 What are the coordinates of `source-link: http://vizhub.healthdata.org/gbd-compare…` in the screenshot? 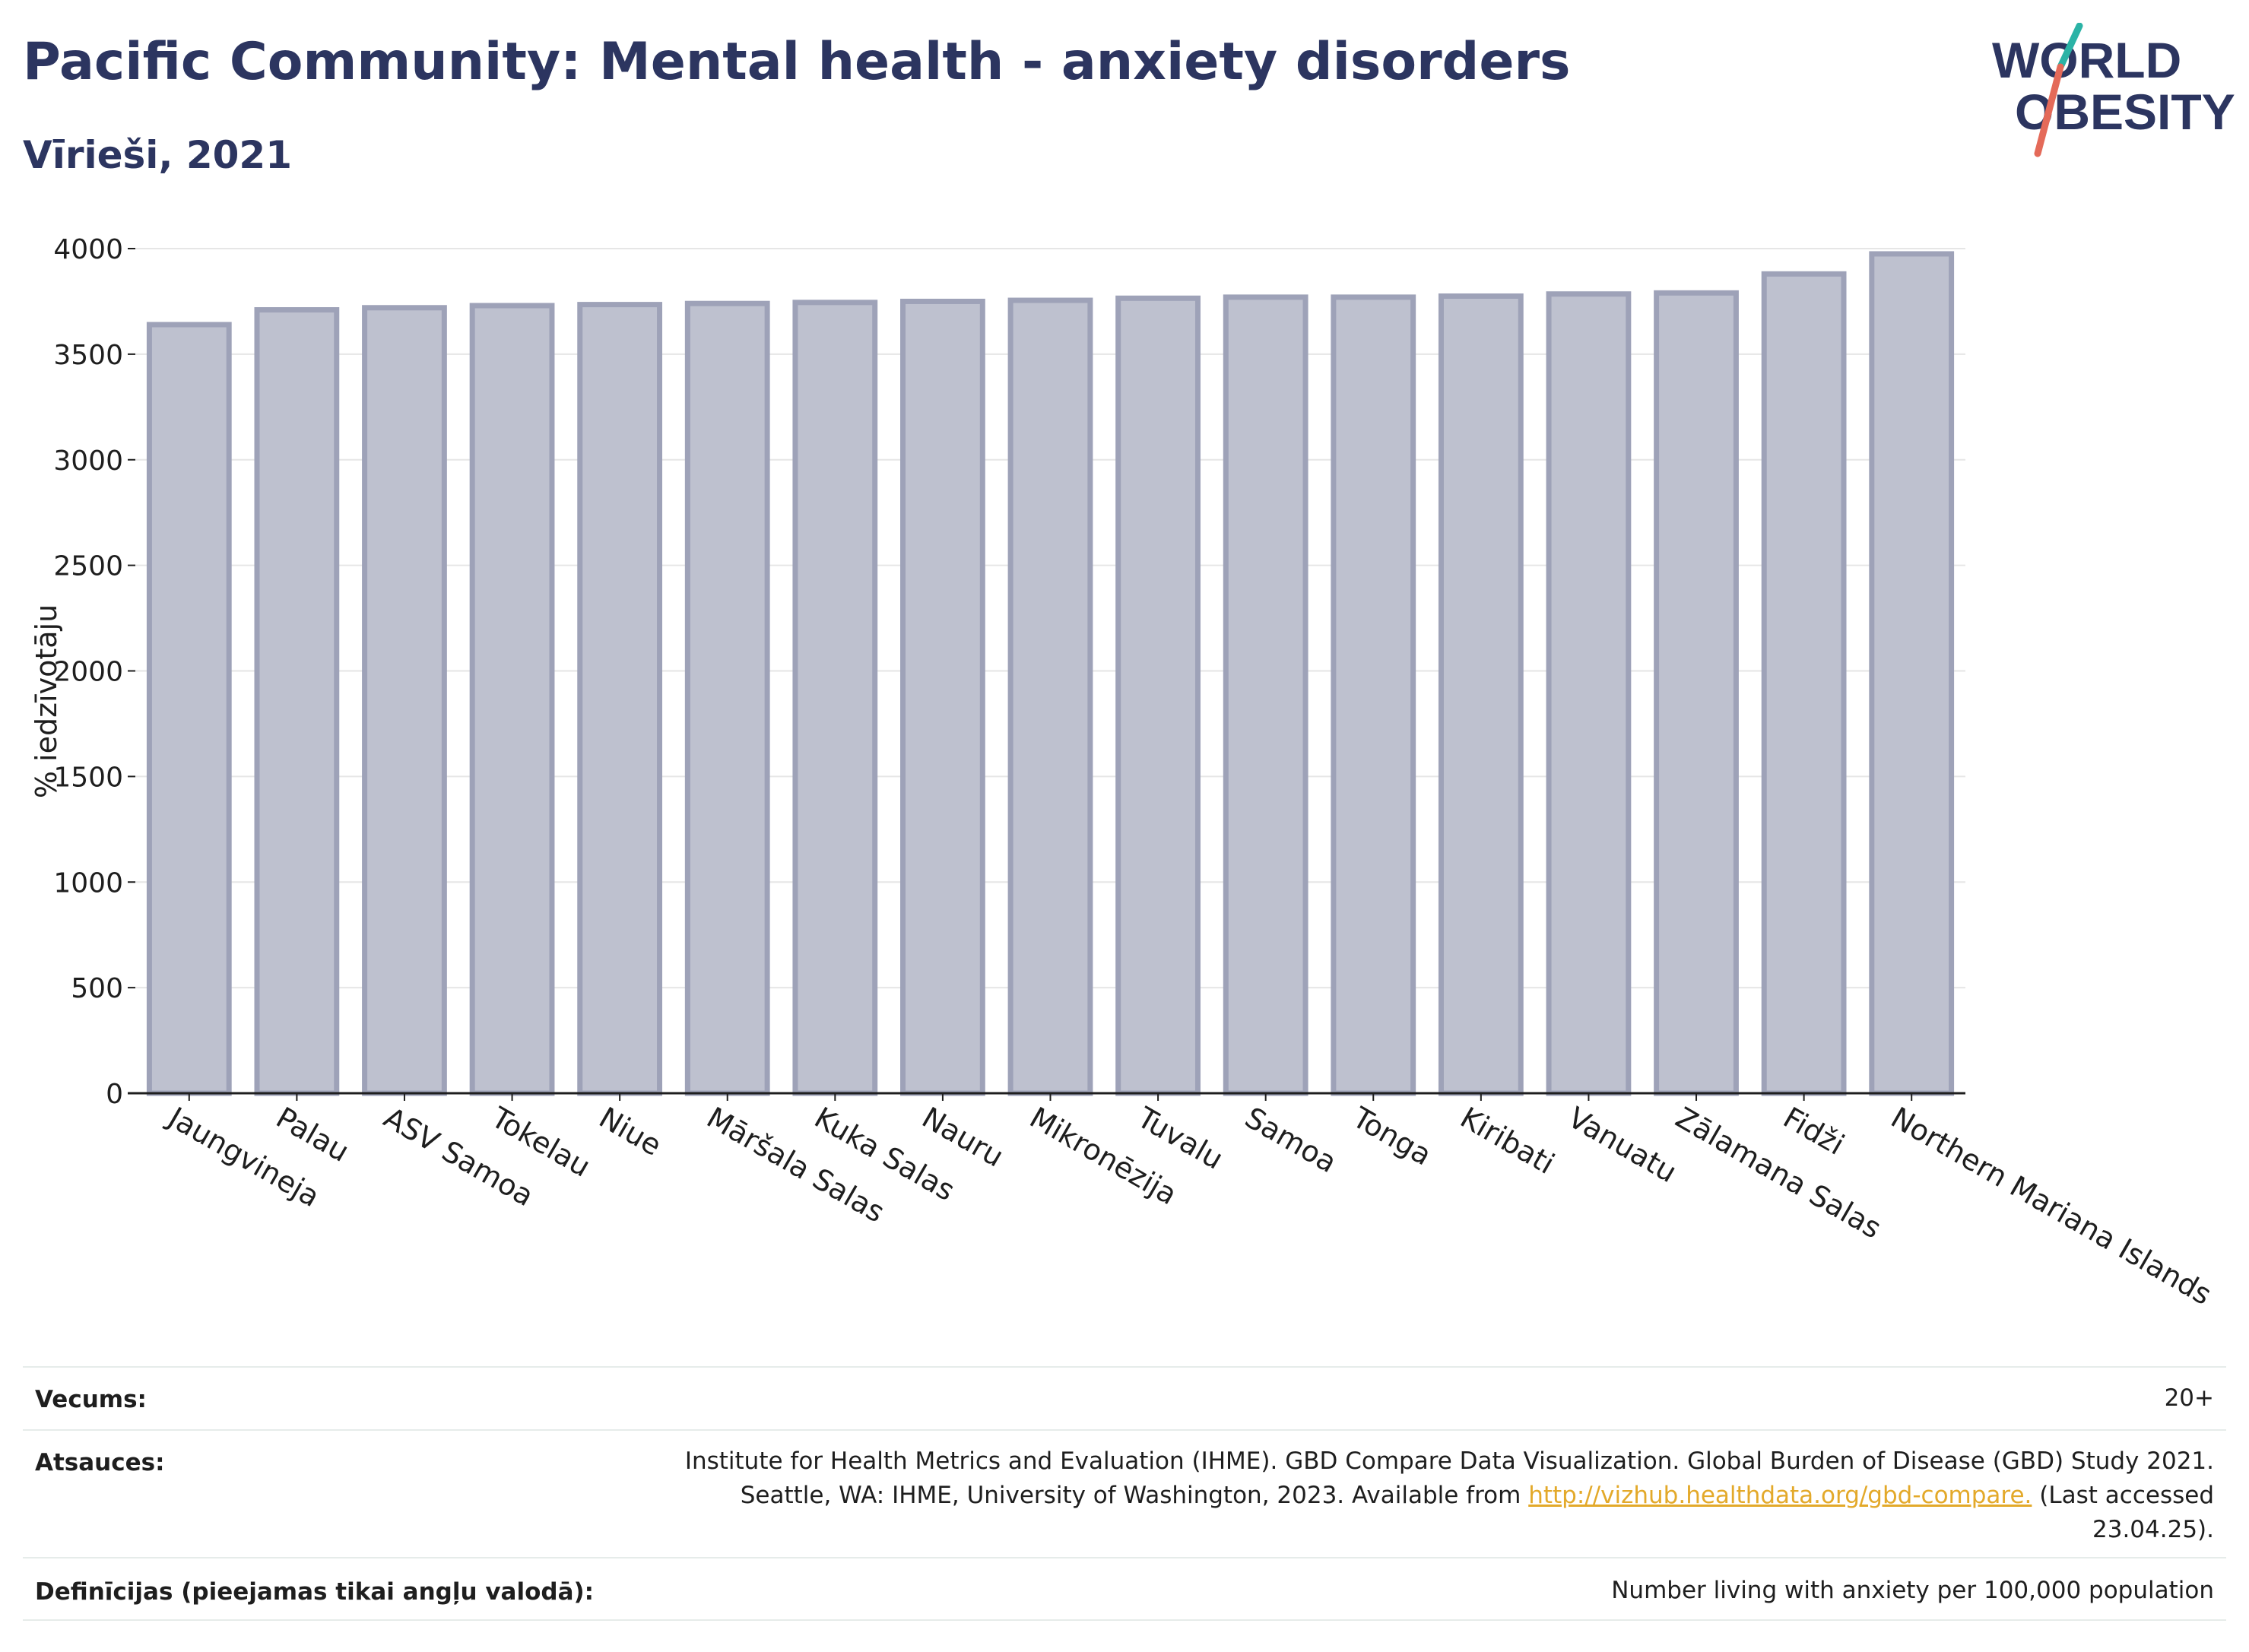 It's located at (1780, 1495).